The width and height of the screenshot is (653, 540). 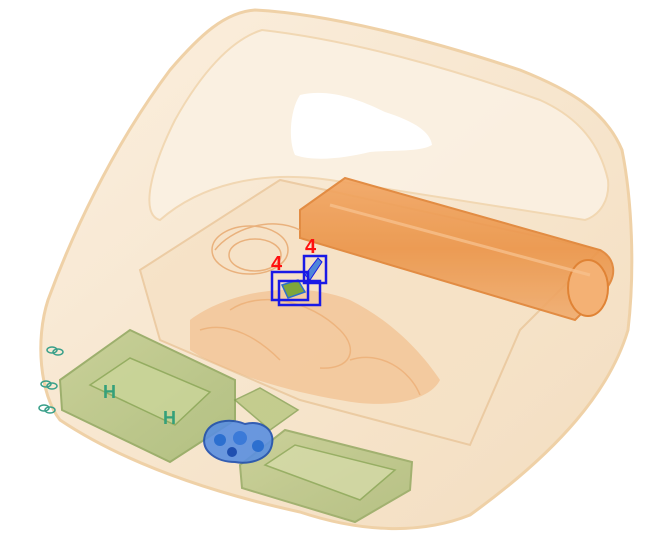 I want to click on orange-cylinder, so click(x=457, y=249).